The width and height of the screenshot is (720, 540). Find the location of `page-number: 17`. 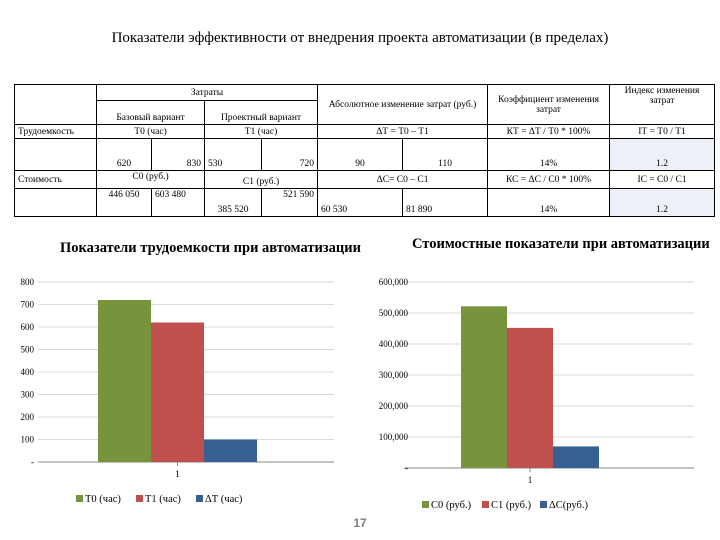

page-number: 17 is located at coordinates (360, 523).